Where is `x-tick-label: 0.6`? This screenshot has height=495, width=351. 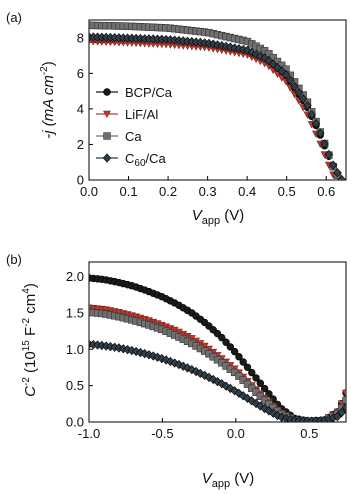
x-tick-label: 0.6 is located at coordinates (326, 191).